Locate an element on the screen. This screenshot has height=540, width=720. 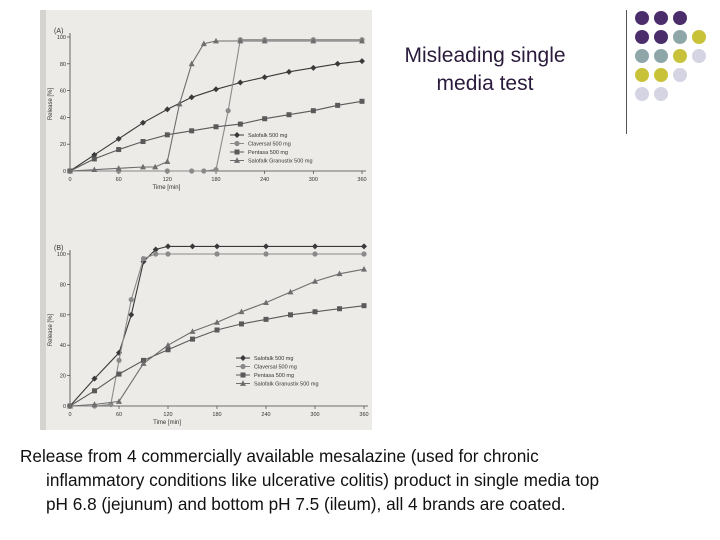
panel-b-y-tick-label: 20 is located at coordinates (63, 377).